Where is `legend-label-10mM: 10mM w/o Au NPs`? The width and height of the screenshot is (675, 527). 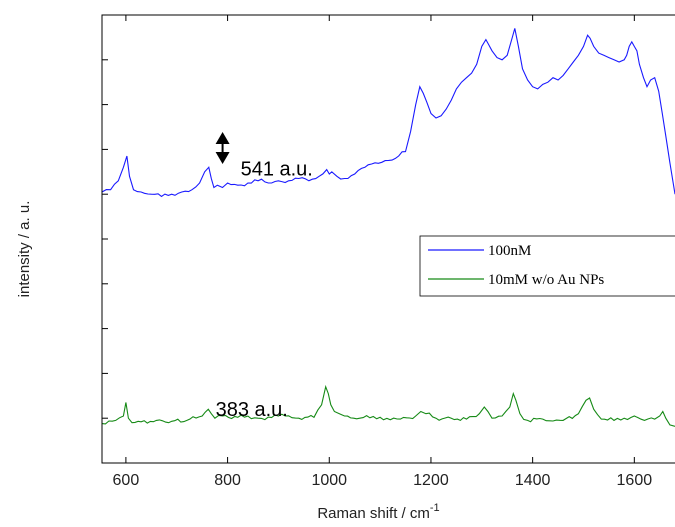
legend-label-10mM: 10mM w/o Au NPs is located at coordinates (546, 280).